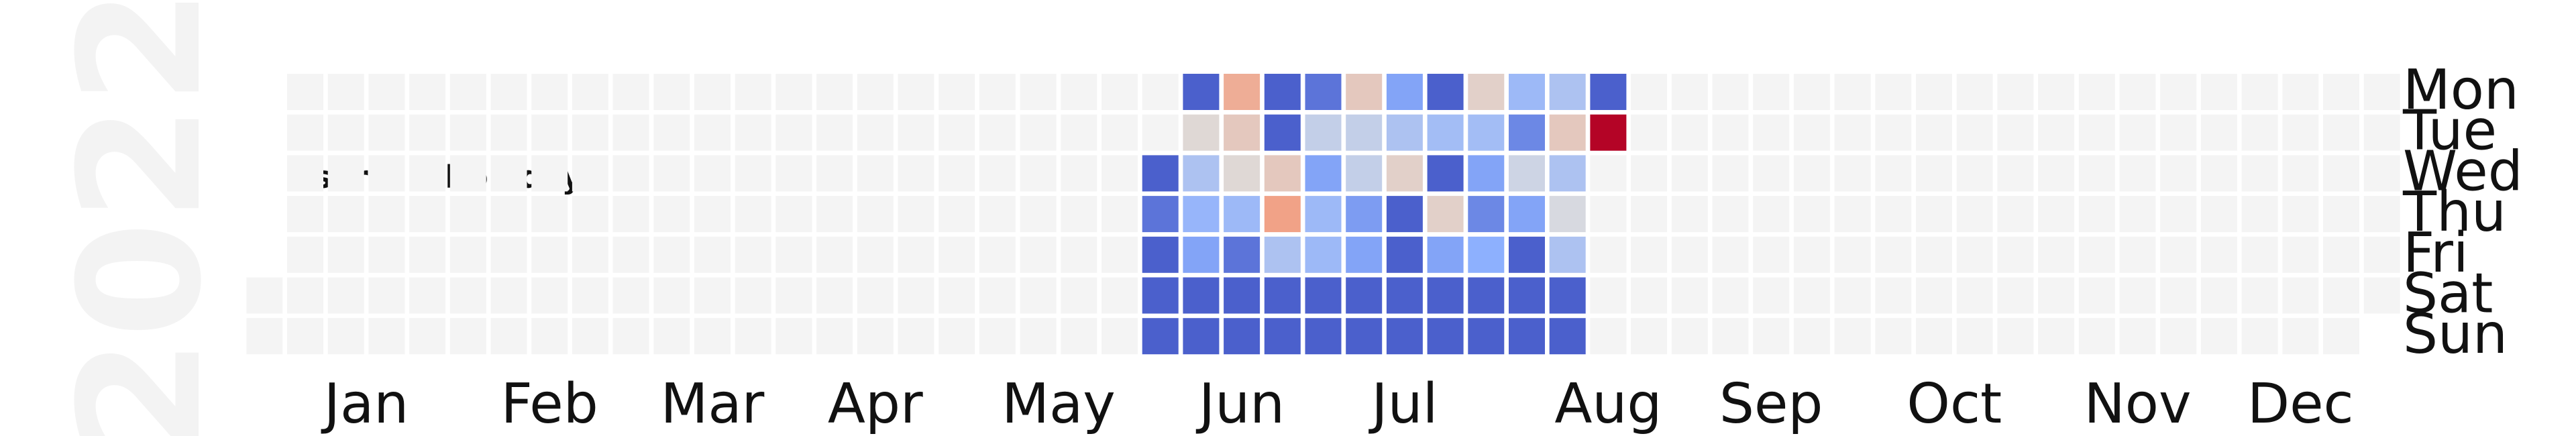 The height and width of the screenshot is (436, 2576). Describe the element at coordinates (2463, 172) in the screenshot. I see `day-label-wed: Wed` at that location.